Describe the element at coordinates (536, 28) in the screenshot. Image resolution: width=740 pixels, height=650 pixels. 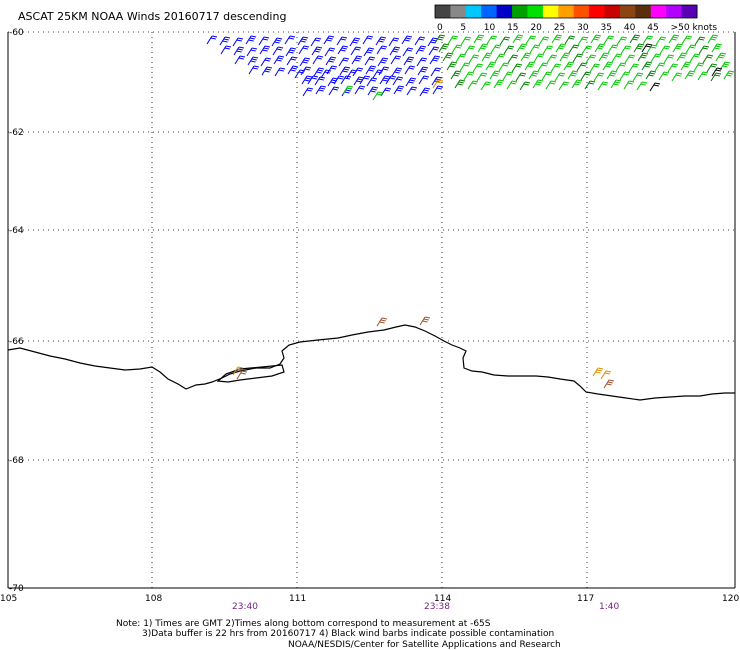
I see `legend-label: 20` at that location.